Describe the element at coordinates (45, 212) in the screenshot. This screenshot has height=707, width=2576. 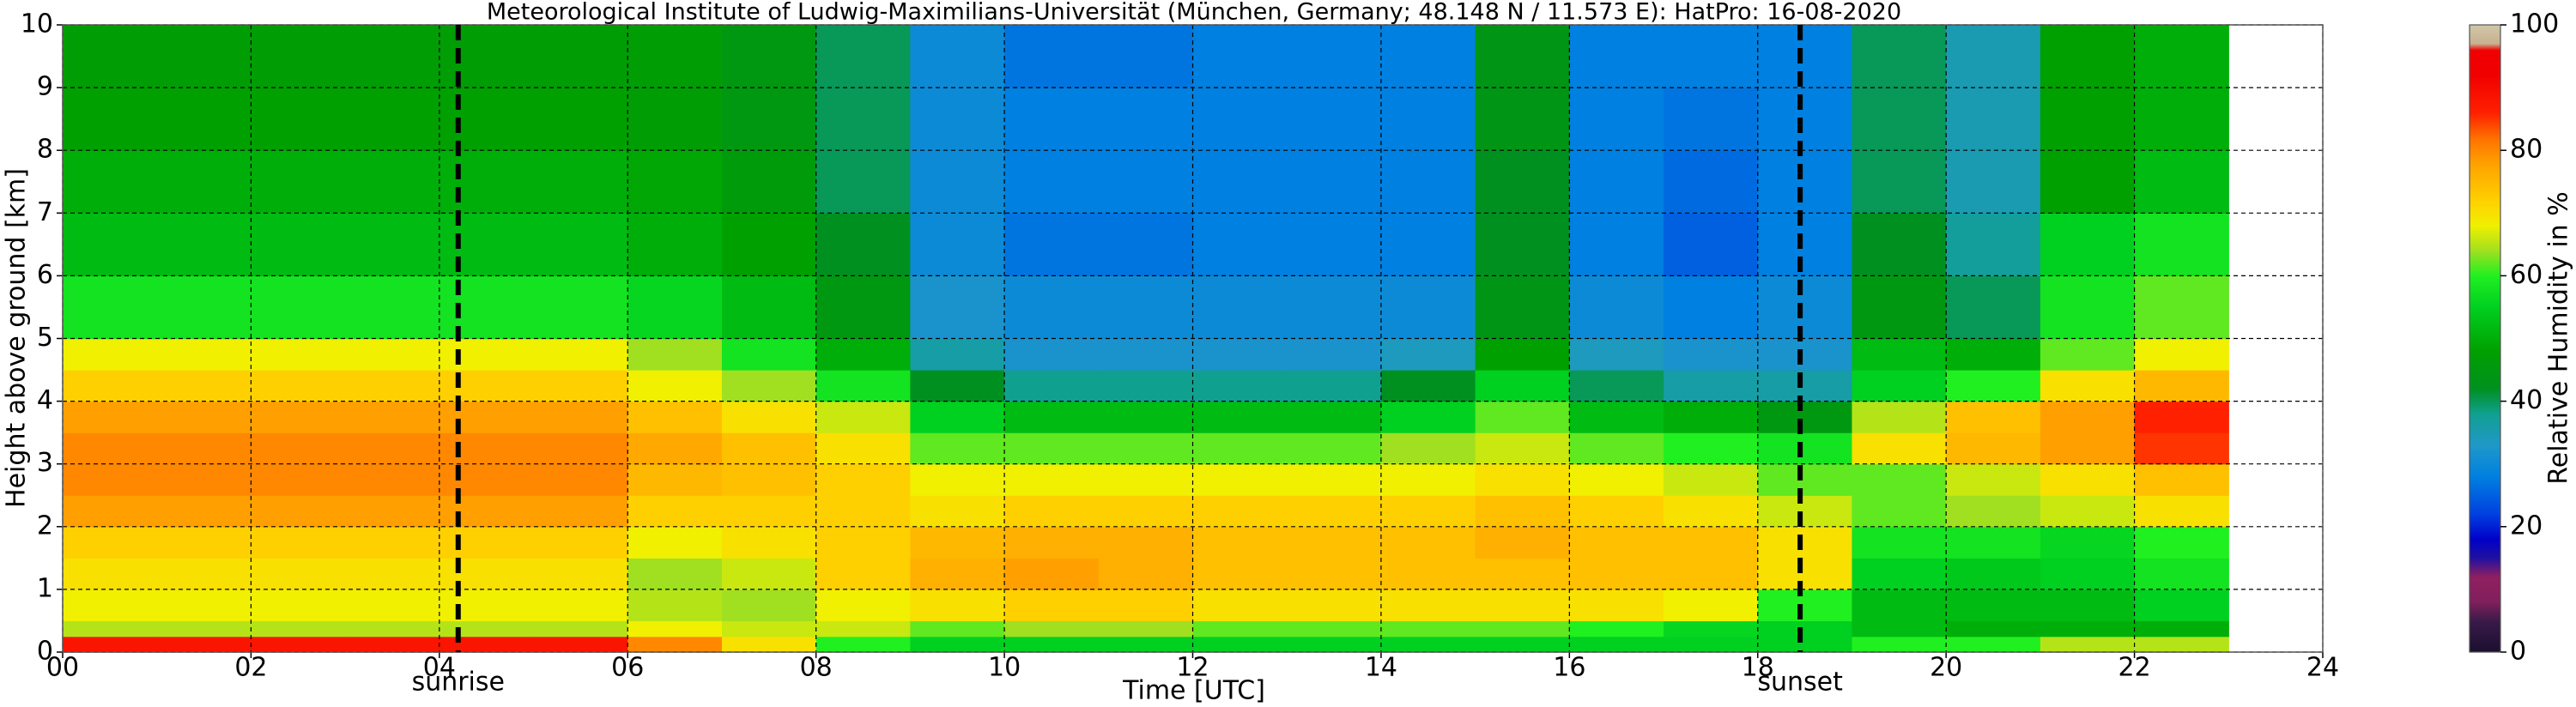
I see `y-tick-label: 7` at that location.